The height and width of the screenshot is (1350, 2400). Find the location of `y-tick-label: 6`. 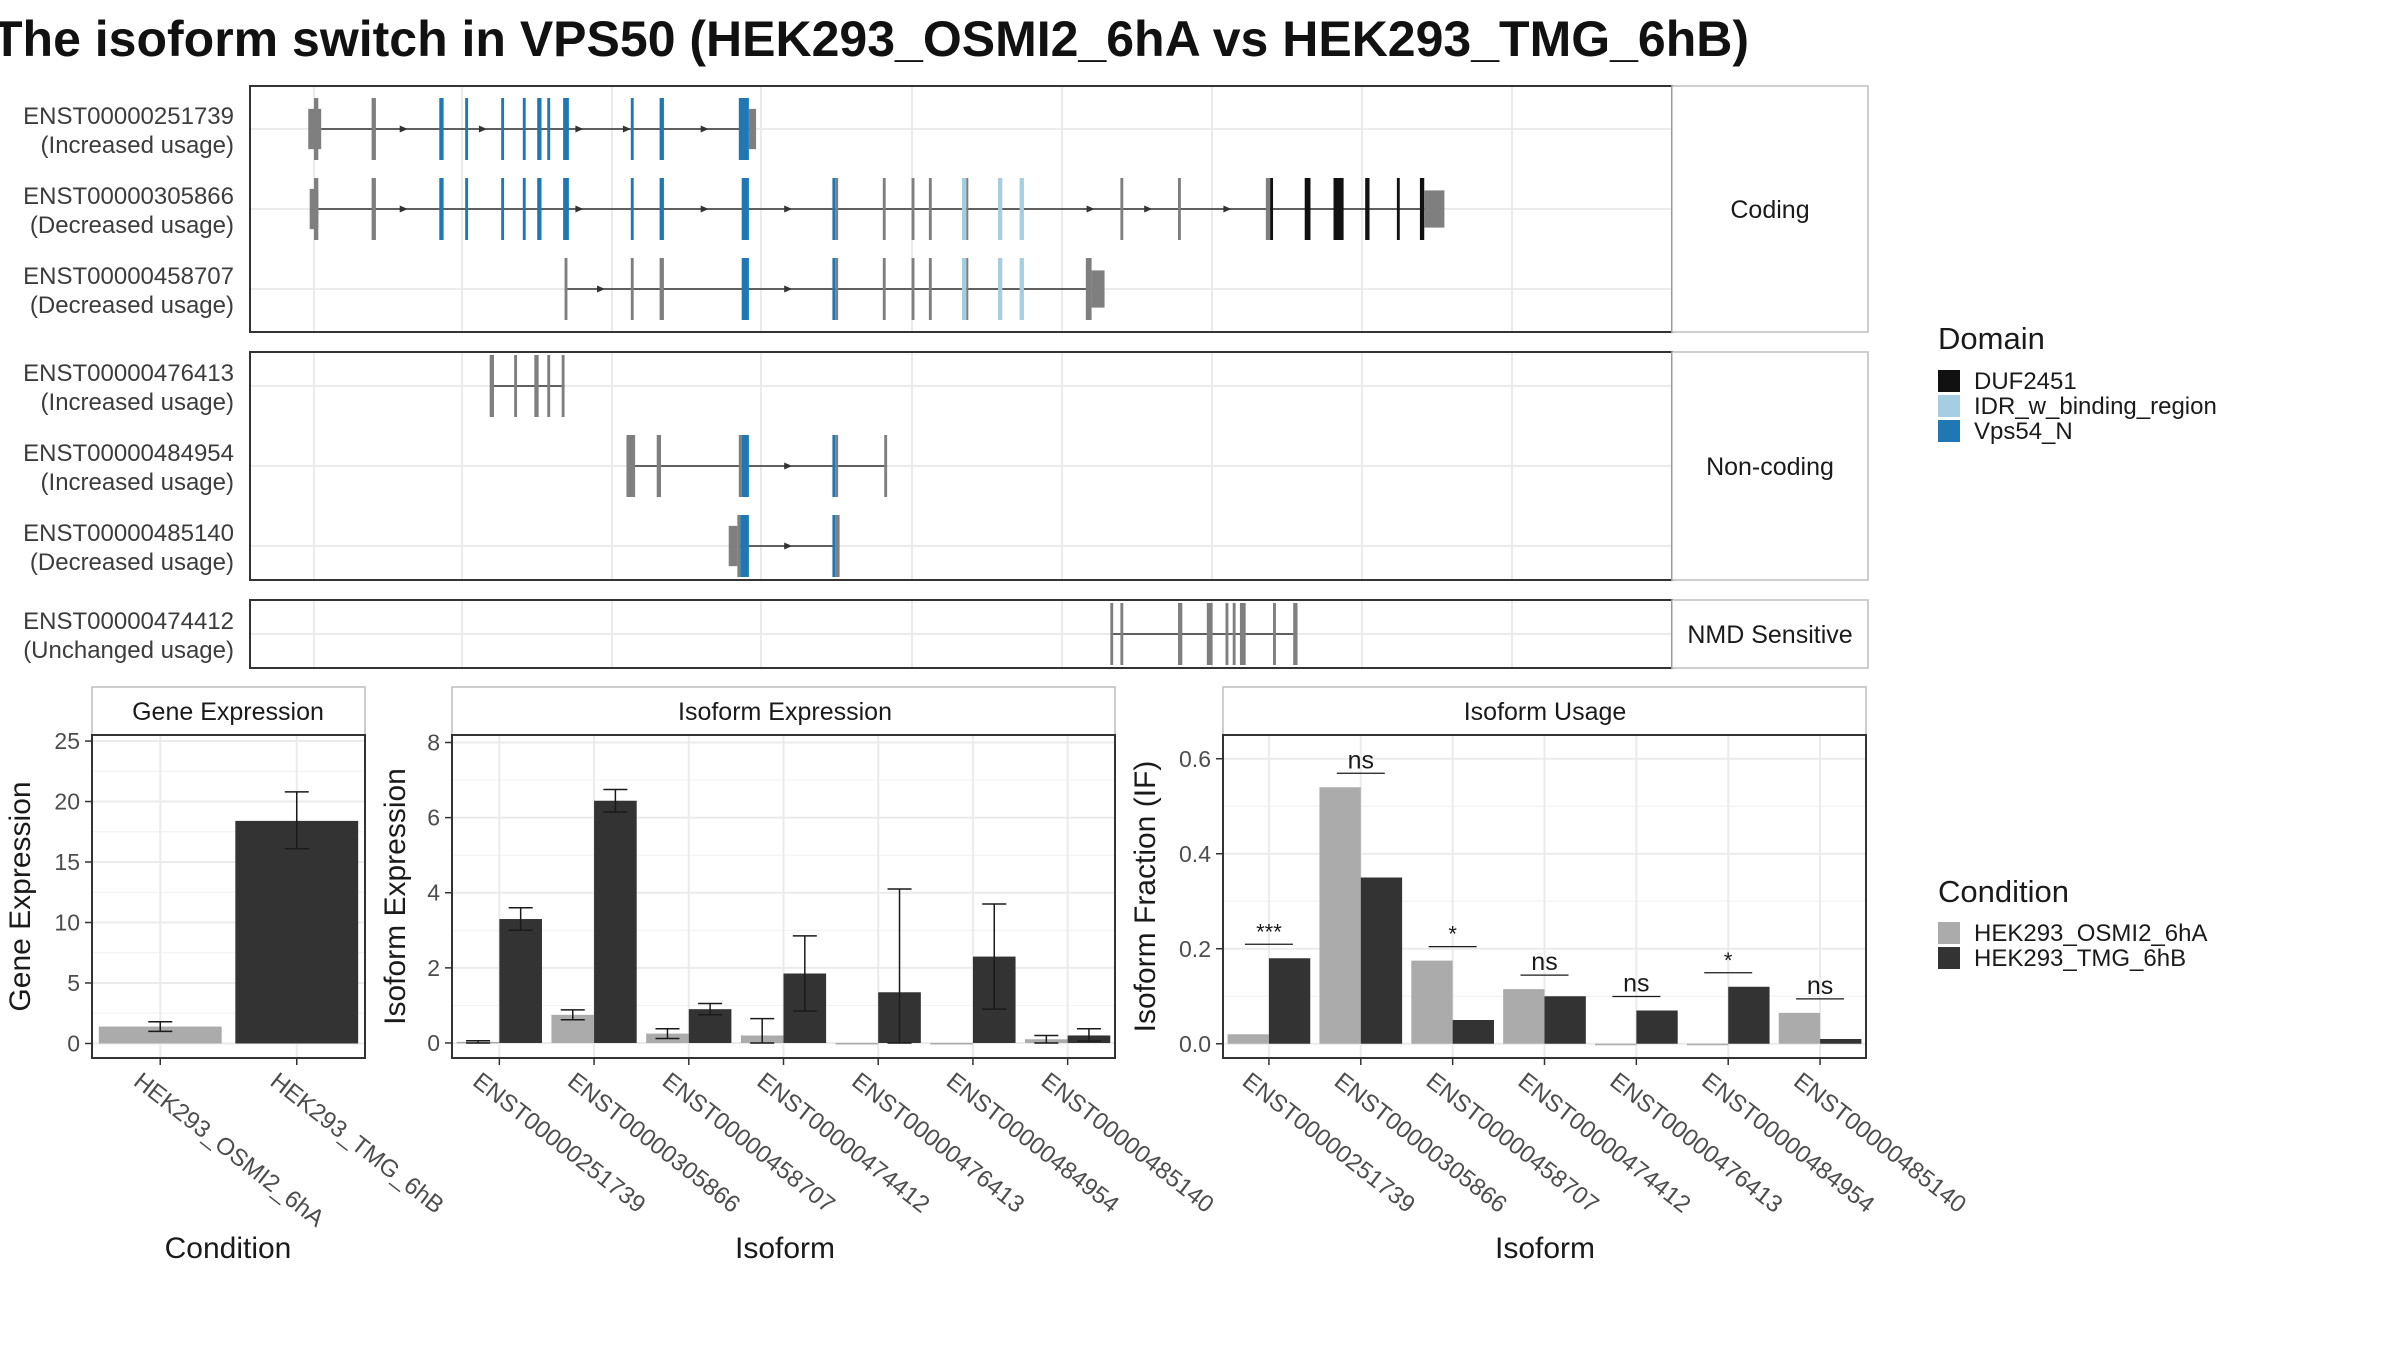

y-tick-label: 6 is located at coordinates (433, 818).